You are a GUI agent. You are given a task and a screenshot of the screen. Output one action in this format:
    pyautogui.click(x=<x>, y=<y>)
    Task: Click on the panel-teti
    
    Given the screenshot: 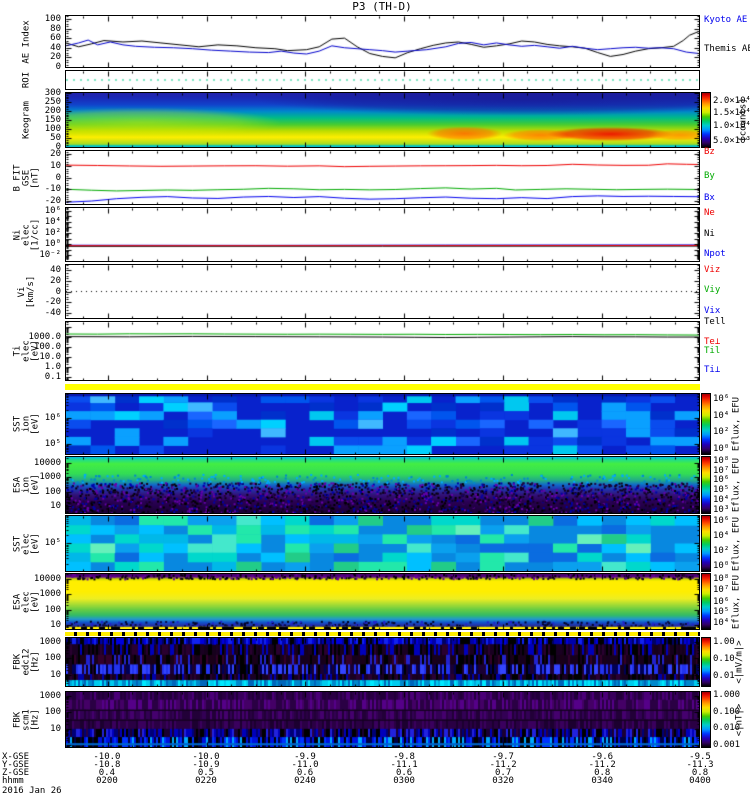 What is the action you would take?
    pyautogui.click(x=382, y=351)
    